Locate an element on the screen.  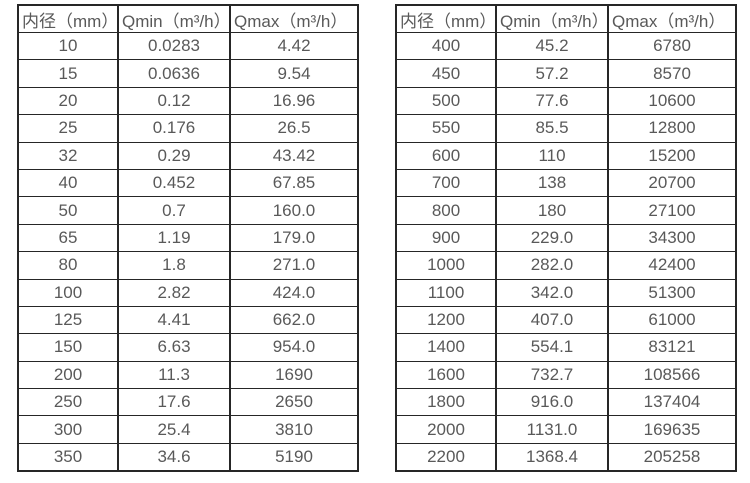
table-cell: 67.85 is located at coordinates (294, 183).